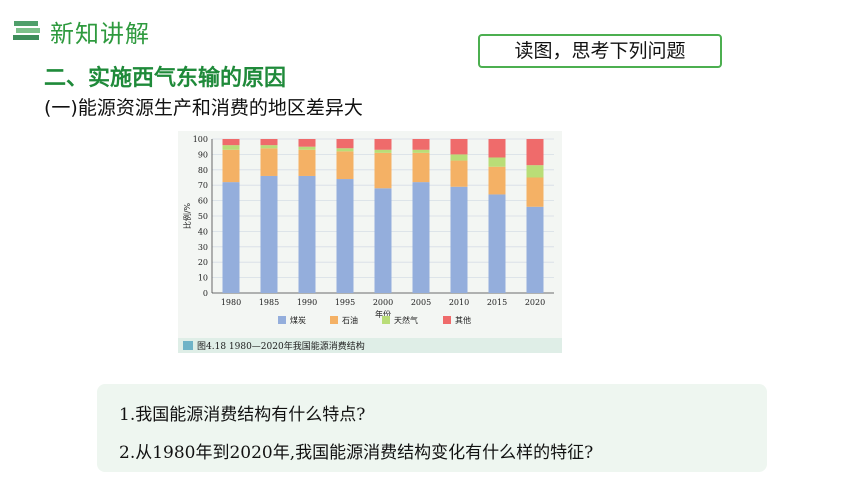 The image size is (860, 484). Describe the element at coordinates (200, 139) in the screenshot. I see `y-tick-label: 100` at that location.